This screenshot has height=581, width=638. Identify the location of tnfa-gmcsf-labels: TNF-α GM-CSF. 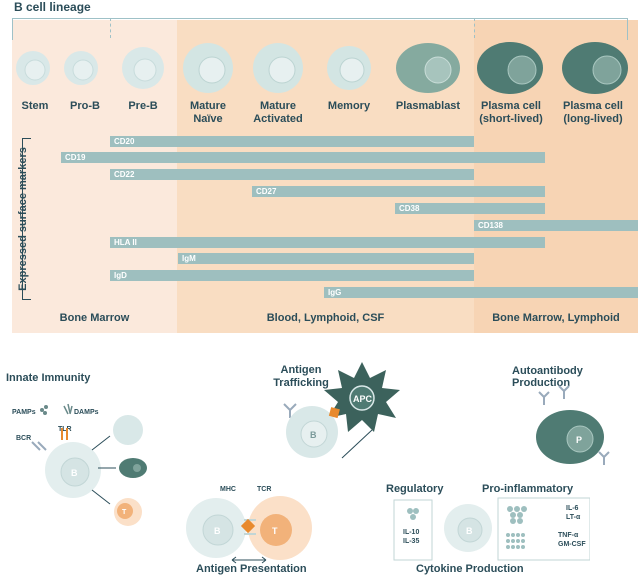
(572, 540).